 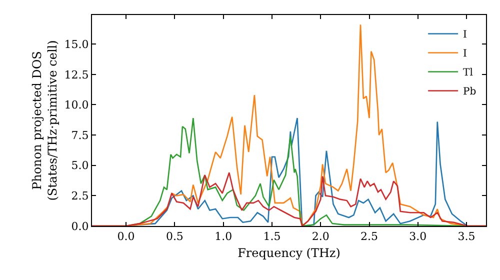 What do you see at coordinates (80, 135) in the screenshot?
I see `y-tick-label: 7.5` at bounding box center [80, 135].